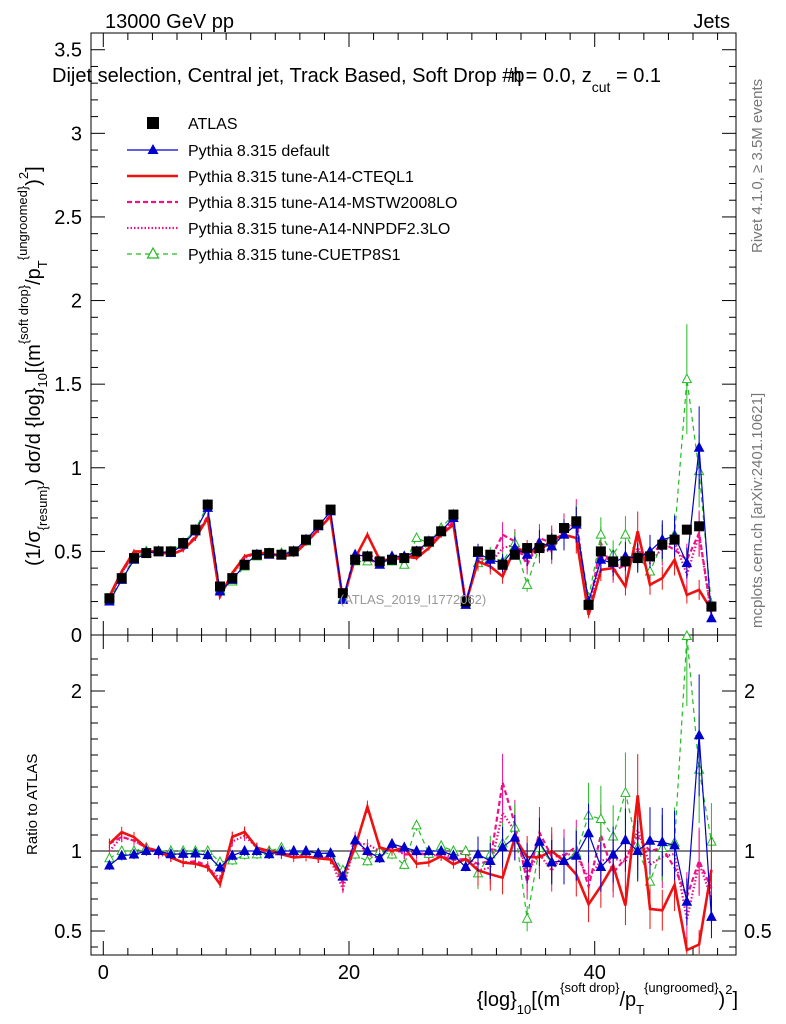  I want to click on y-tick-label: 3.5, so click(68, 51).